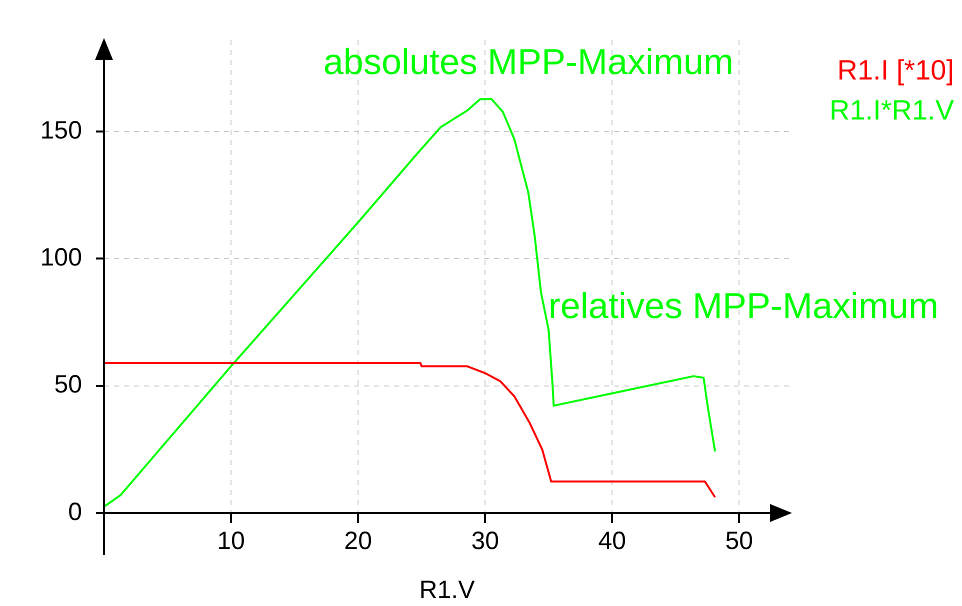 This screenshot has height=606, width=962. Describe the element at coordinates (612, 540) in the screenshot. I see `x-tick-label: 40` at that location.